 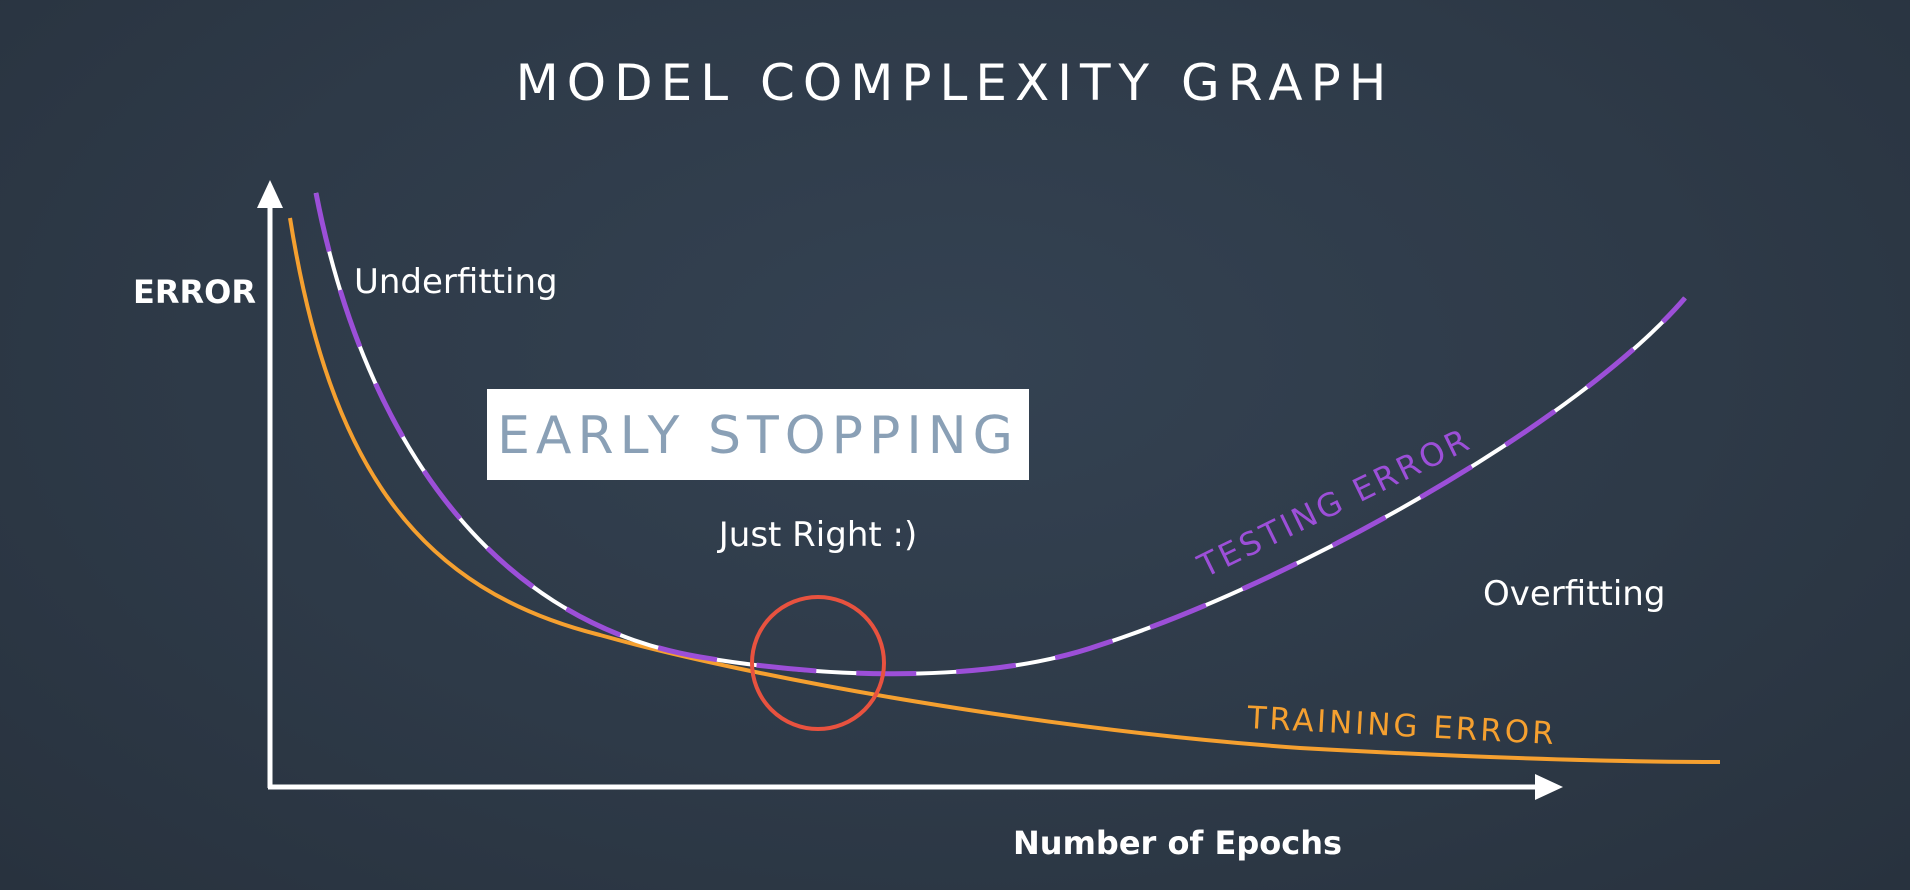 What do you see at coordinates (194, 292) in the screenshot?
I see `y-axis-label: ERROR` at bounding box center [194, 292].